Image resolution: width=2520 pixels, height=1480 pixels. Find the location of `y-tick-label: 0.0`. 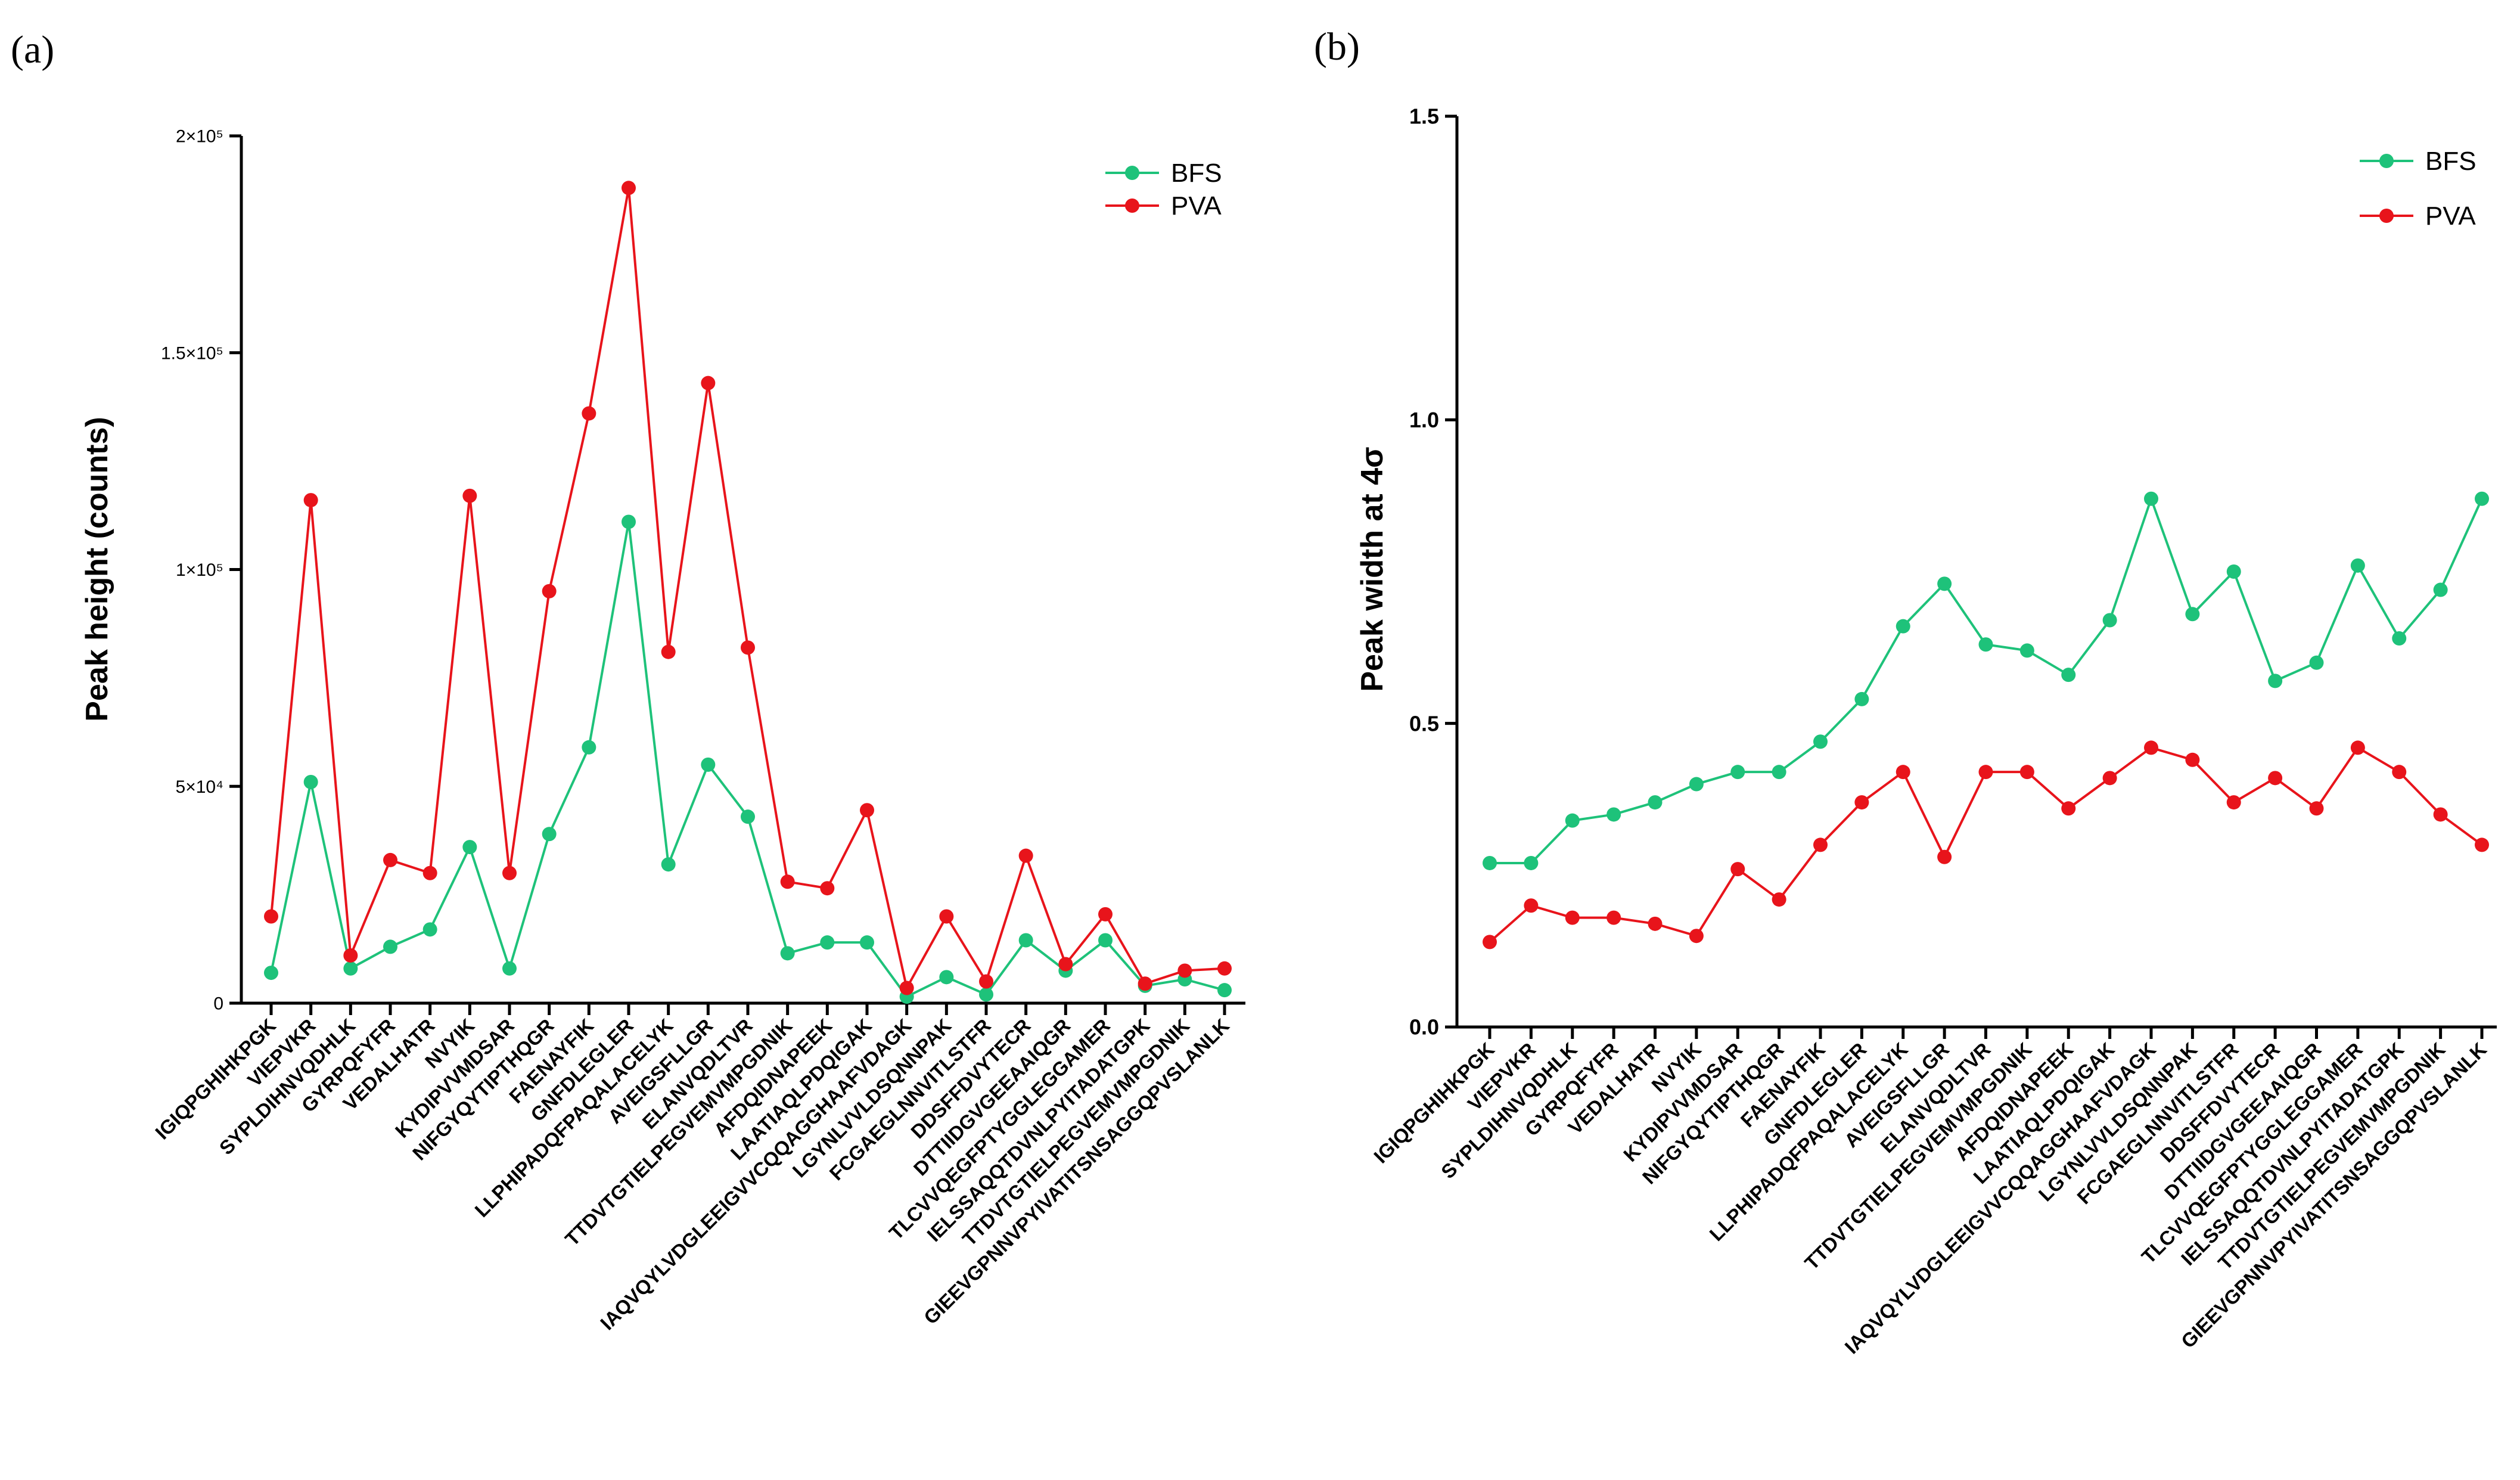

y-tick-label: 0.0 is located at coordinates (1424, 1027).